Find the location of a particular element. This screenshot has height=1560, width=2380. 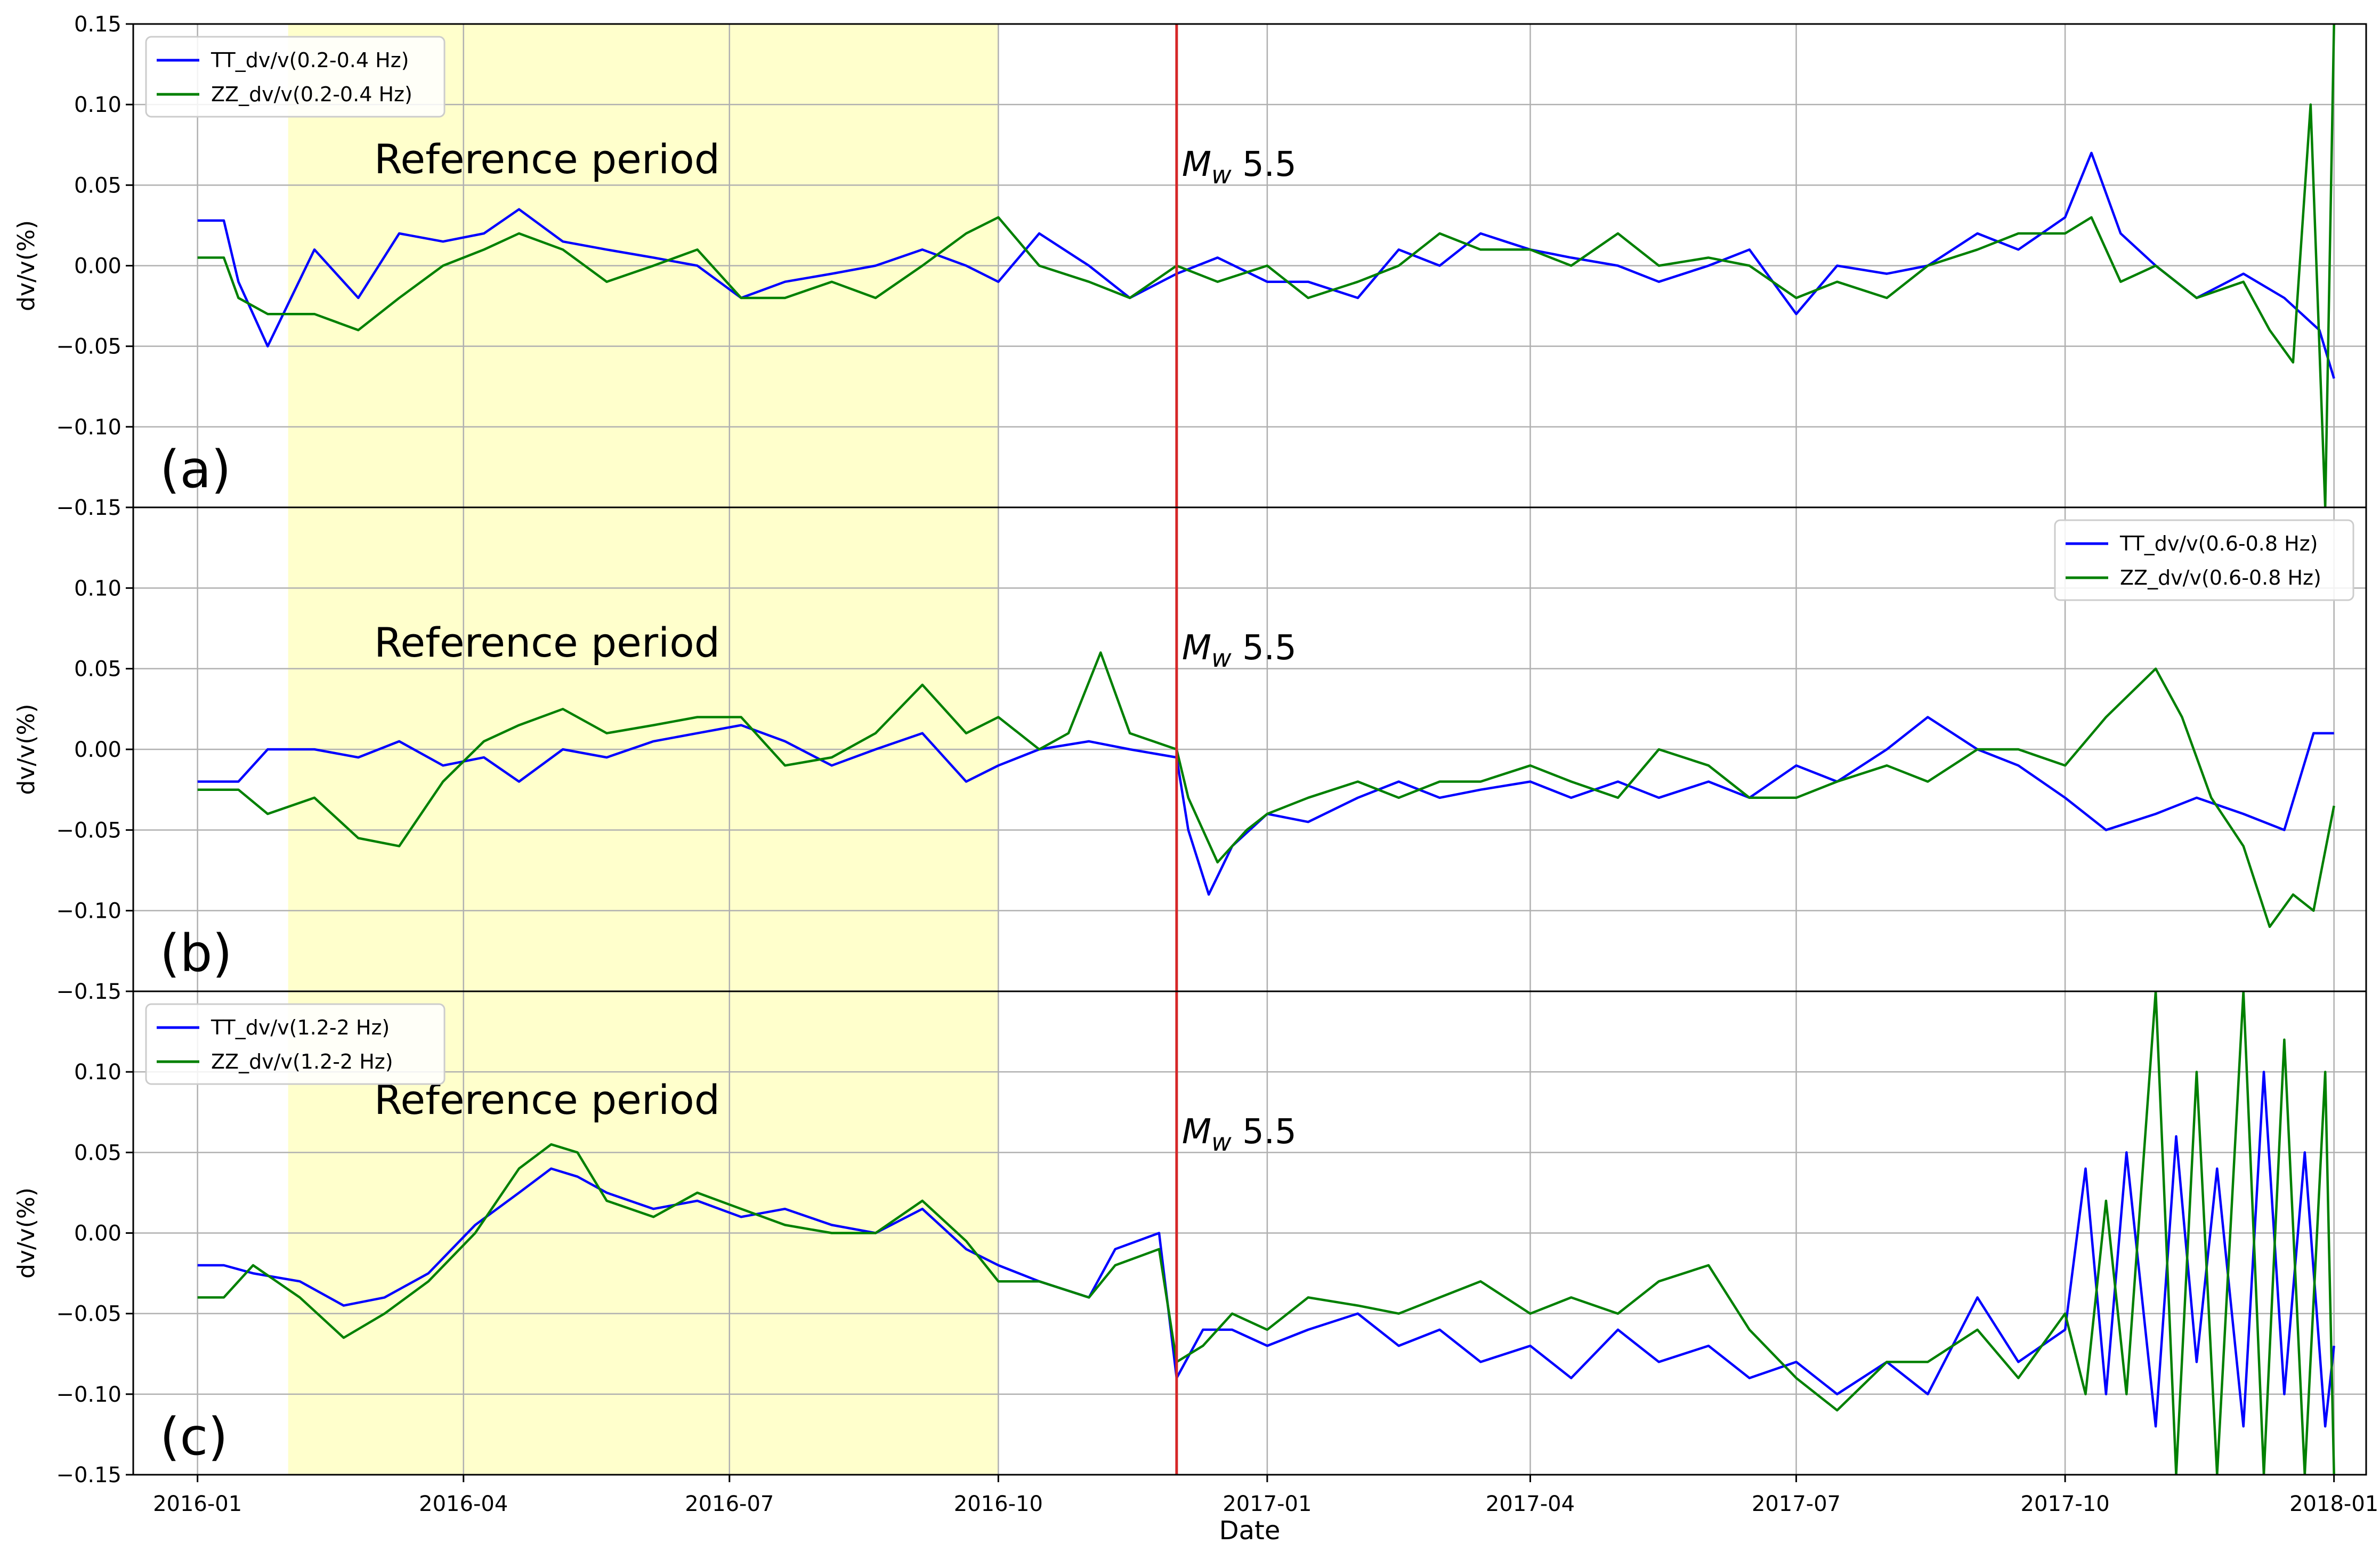

x-tick-label: 2016-10 is located at coordinates (998, 1504).